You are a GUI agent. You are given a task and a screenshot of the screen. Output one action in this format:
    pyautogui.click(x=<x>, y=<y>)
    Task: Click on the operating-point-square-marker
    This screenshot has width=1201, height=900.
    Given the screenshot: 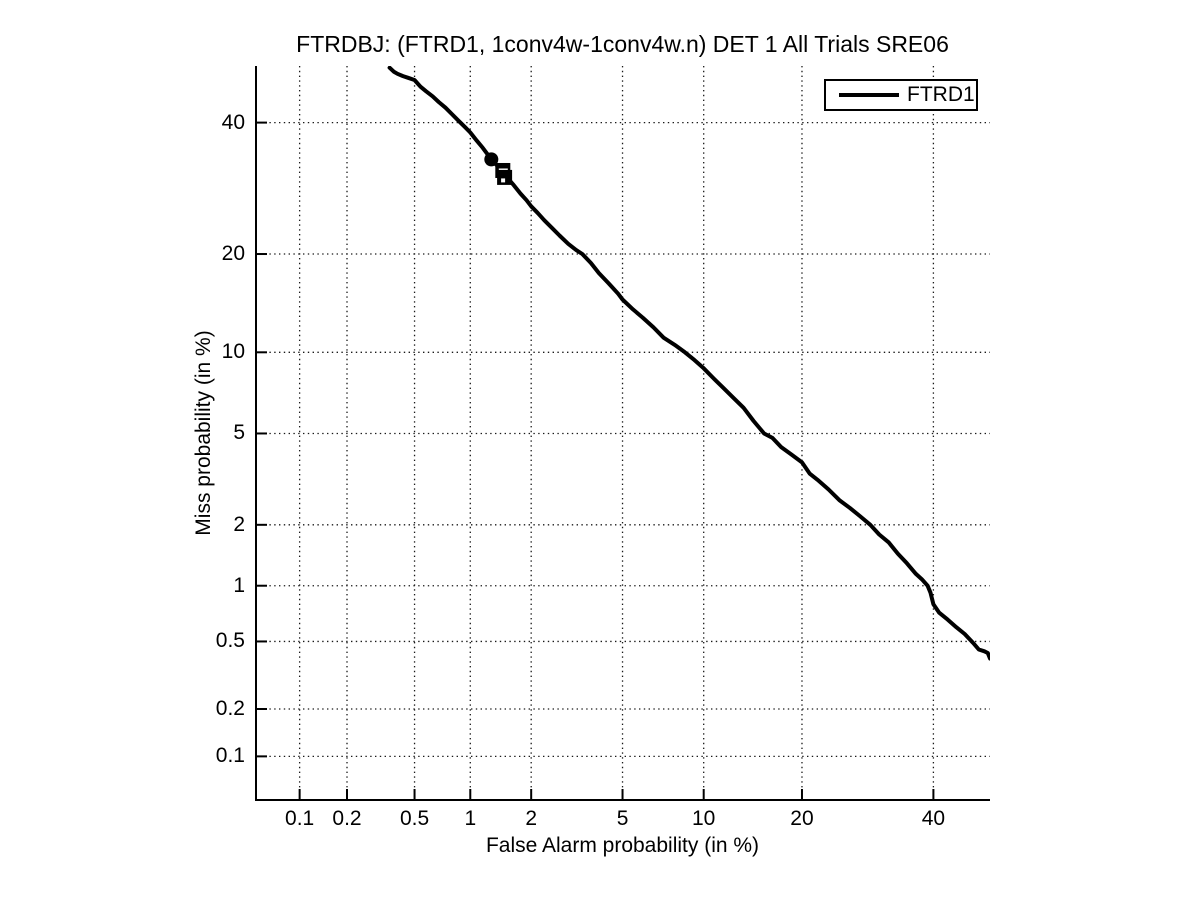 What is the action you would take?
    pyautogui.click(x=505, y=177)
    